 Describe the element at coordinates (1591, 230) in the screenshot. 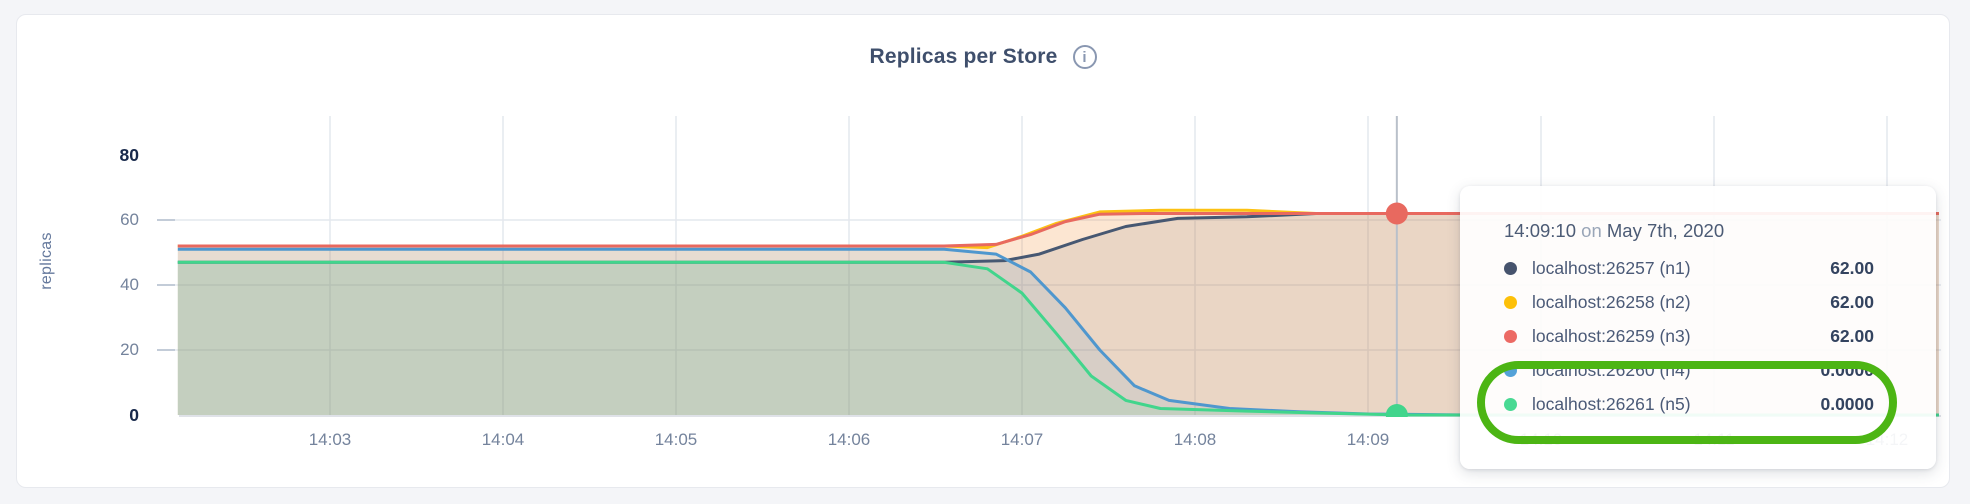

I see `tooltip-conjunction: on` at that location.